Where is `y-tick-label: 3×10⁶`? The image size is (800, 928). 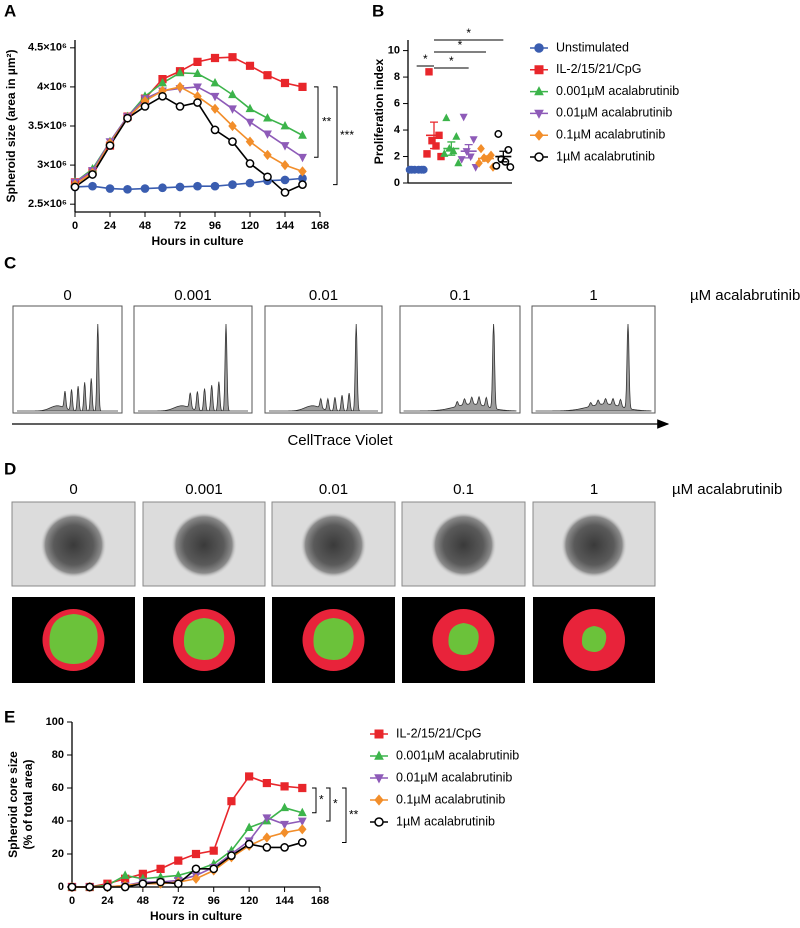
y-tick-label: 3×10⁶ is located at coordinates (52, 165).